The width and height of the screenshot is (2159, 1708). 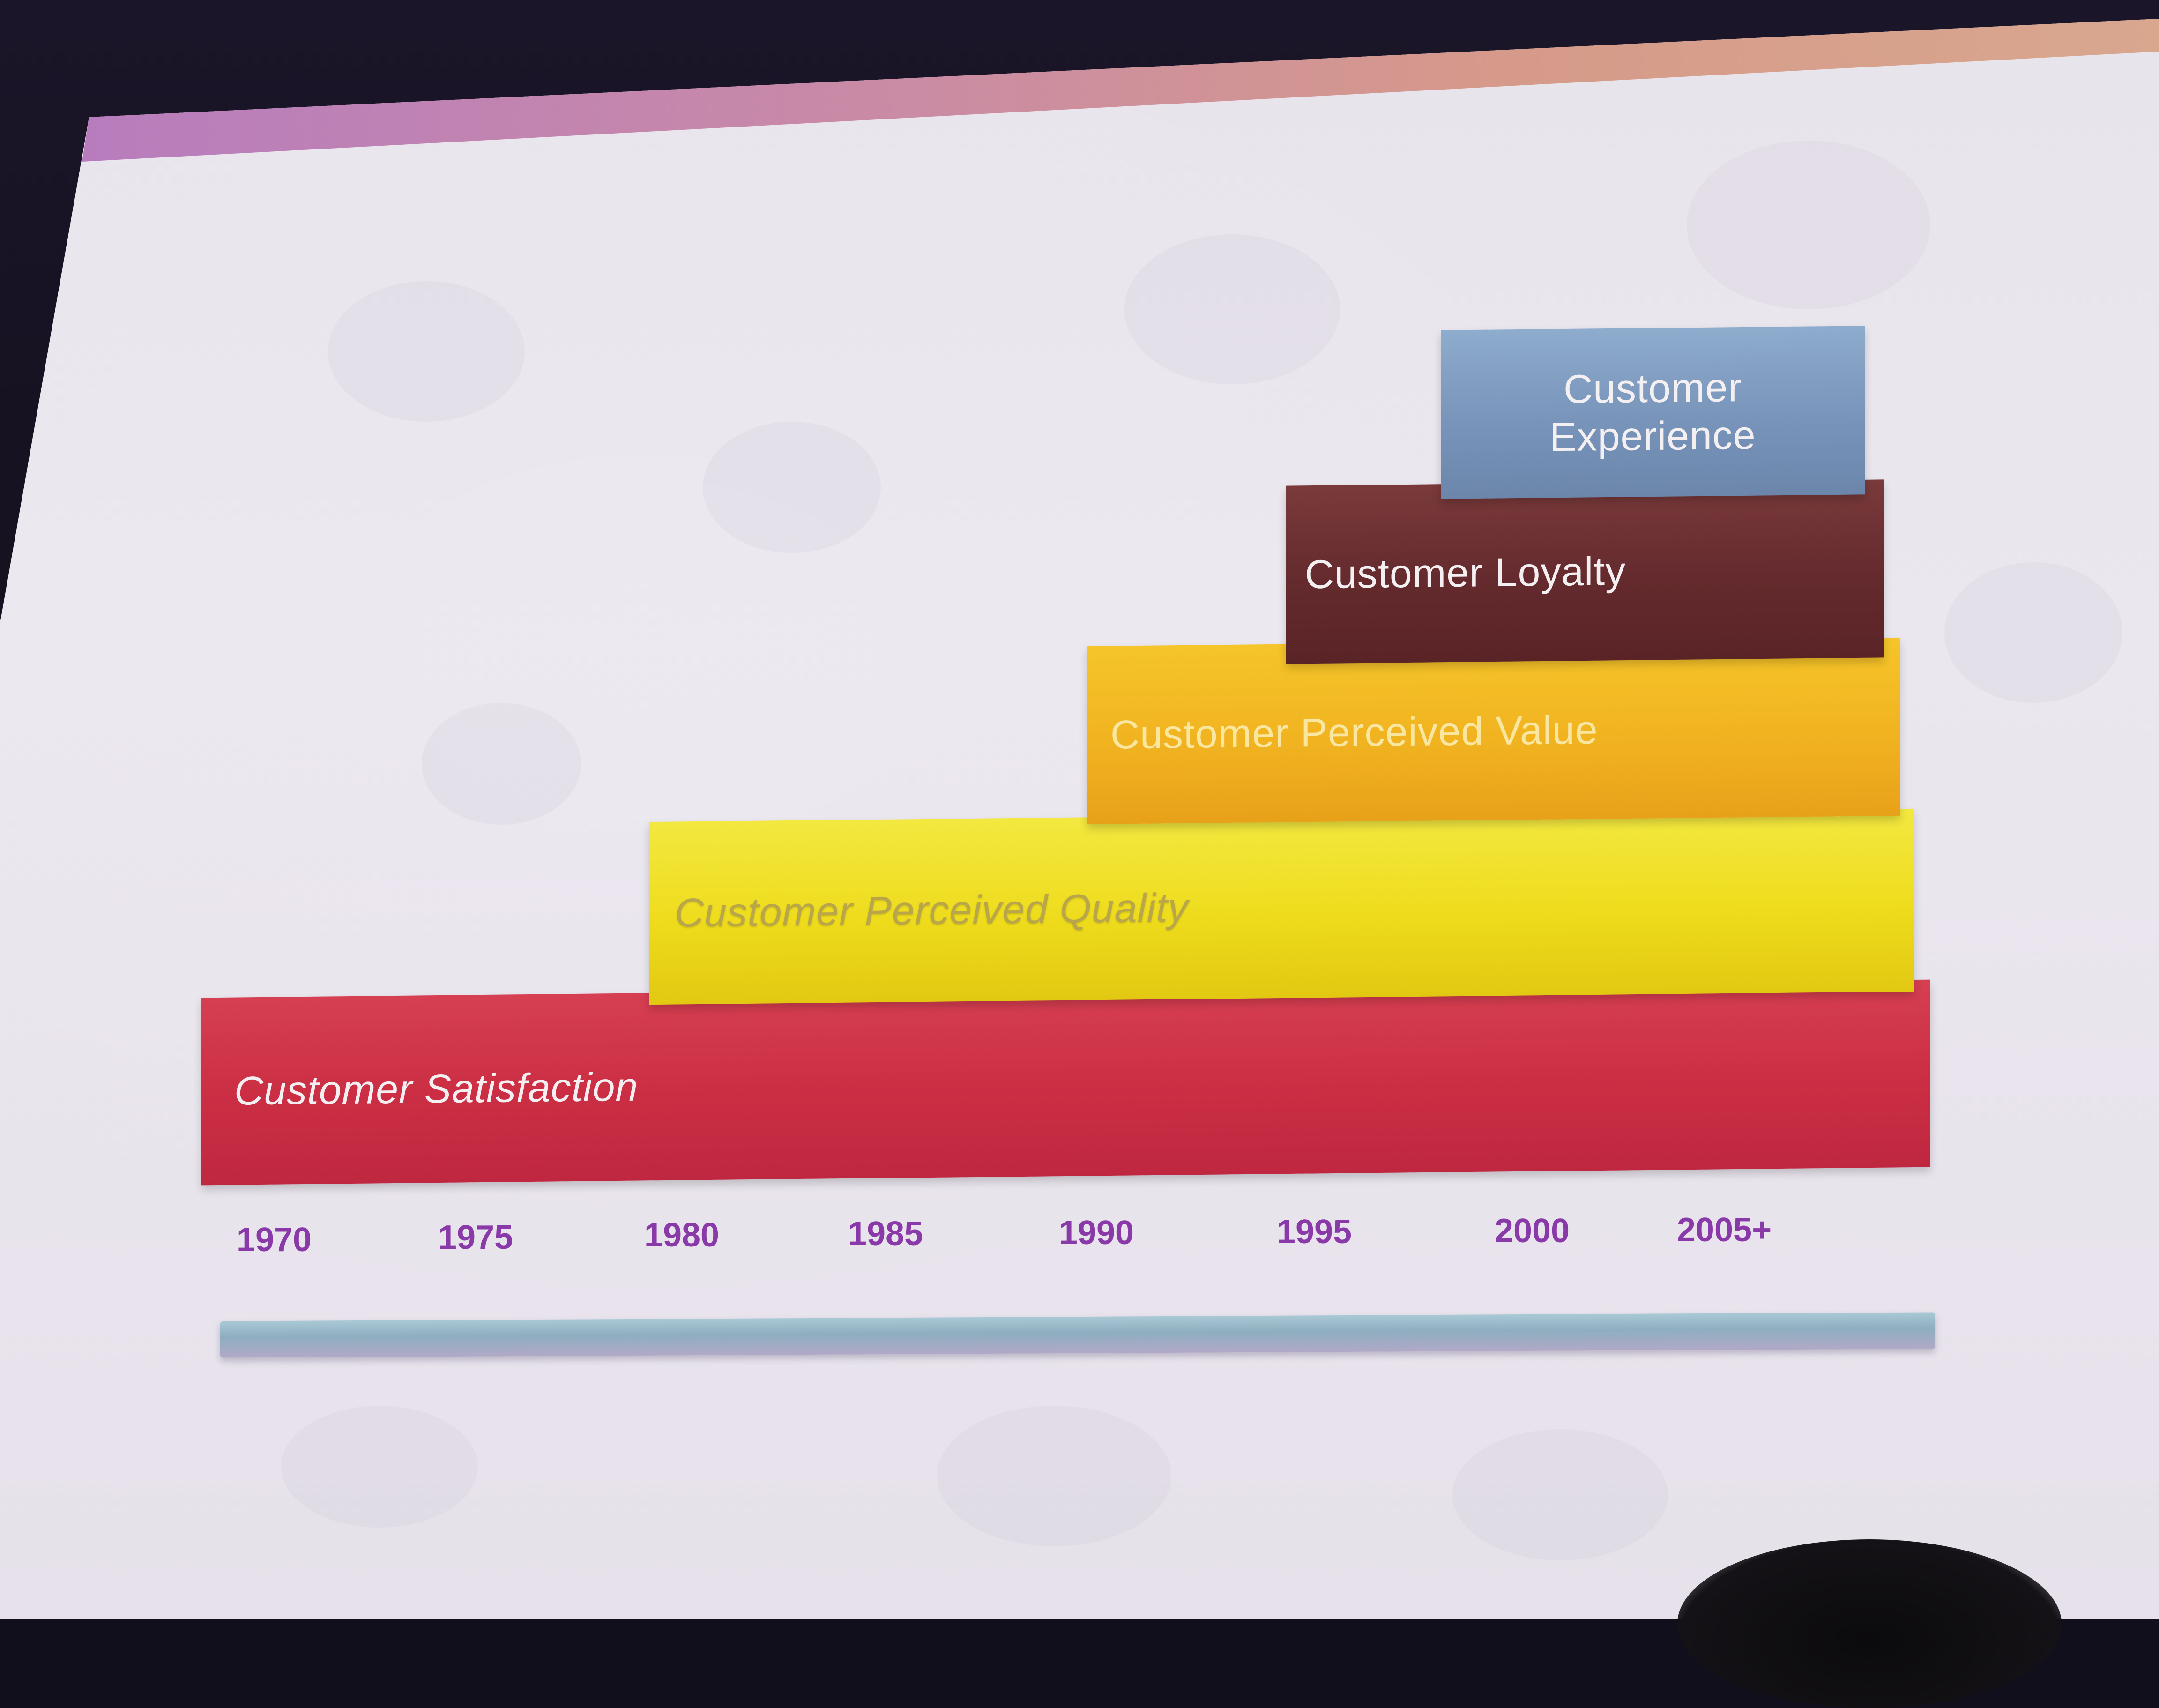 I want to click on year-label: 2000, so click(x=1532, y=1231).